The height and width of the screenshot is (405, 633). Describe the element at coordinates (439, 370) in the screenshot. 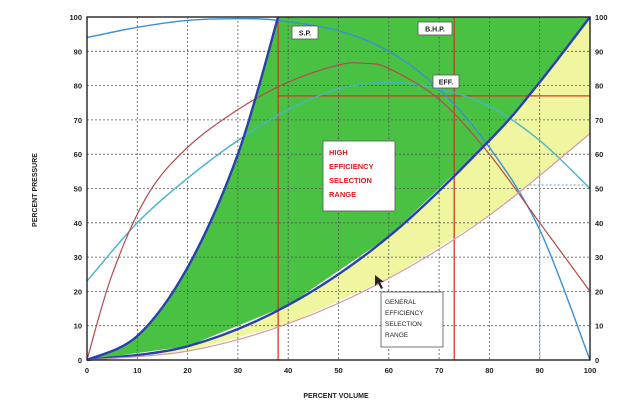

I see `x-tick-label: 70` at that location.